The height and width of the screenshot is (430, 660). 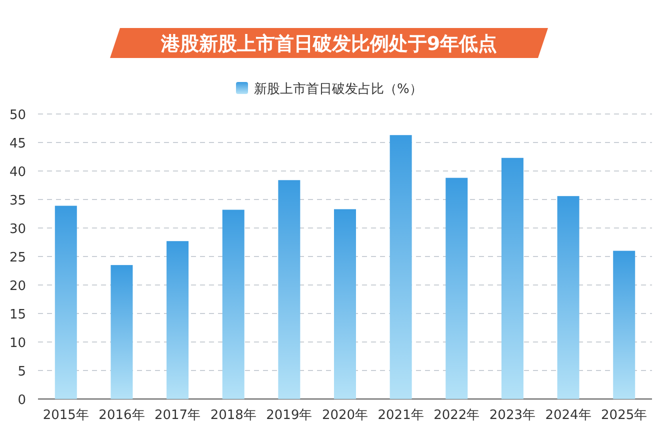 What do you see at coordinates (22, 372) in the screenshot?
I see `y-tick-label: 5` at bounding box center [22, 372].